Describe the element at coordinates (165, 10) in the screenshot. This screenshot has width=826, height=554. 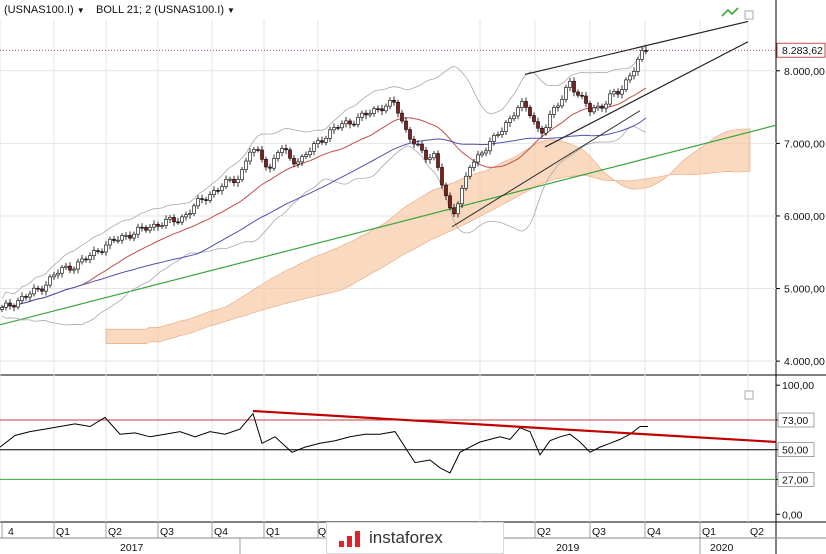
I see `indicator-selector: BOLL 21; 2 (USNAS100.I) ▼` at that location.